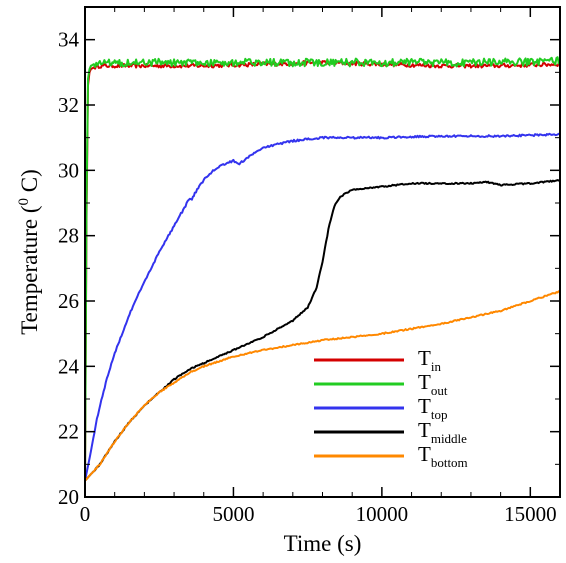 The image size is (566, 563). What do you see at coordinates (69, 366) in the screenshot?
I see `y-tick-label: 24` at bounding box center [69, 366].